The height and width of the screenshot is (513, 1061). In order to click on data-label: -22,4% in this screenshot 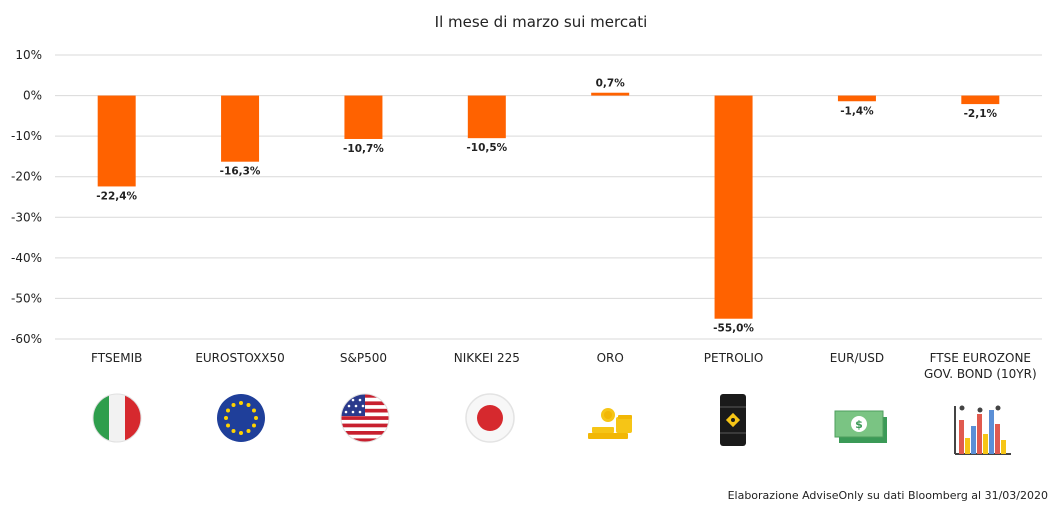, I will do `click(116, 196)`.